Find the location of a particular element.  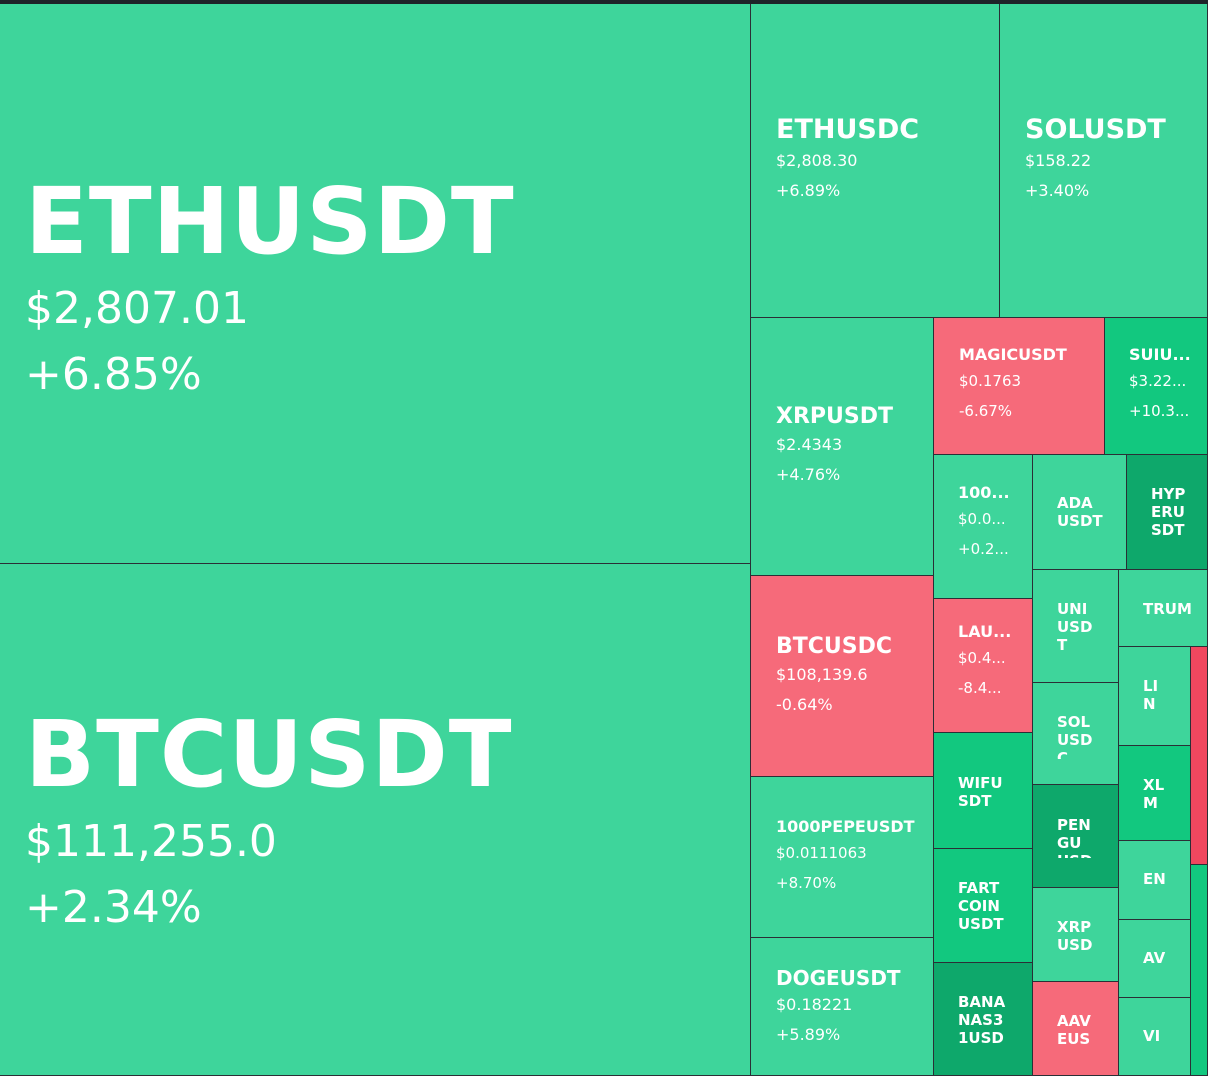

tile-change: +4.76% is located at coordinates (808, 475).